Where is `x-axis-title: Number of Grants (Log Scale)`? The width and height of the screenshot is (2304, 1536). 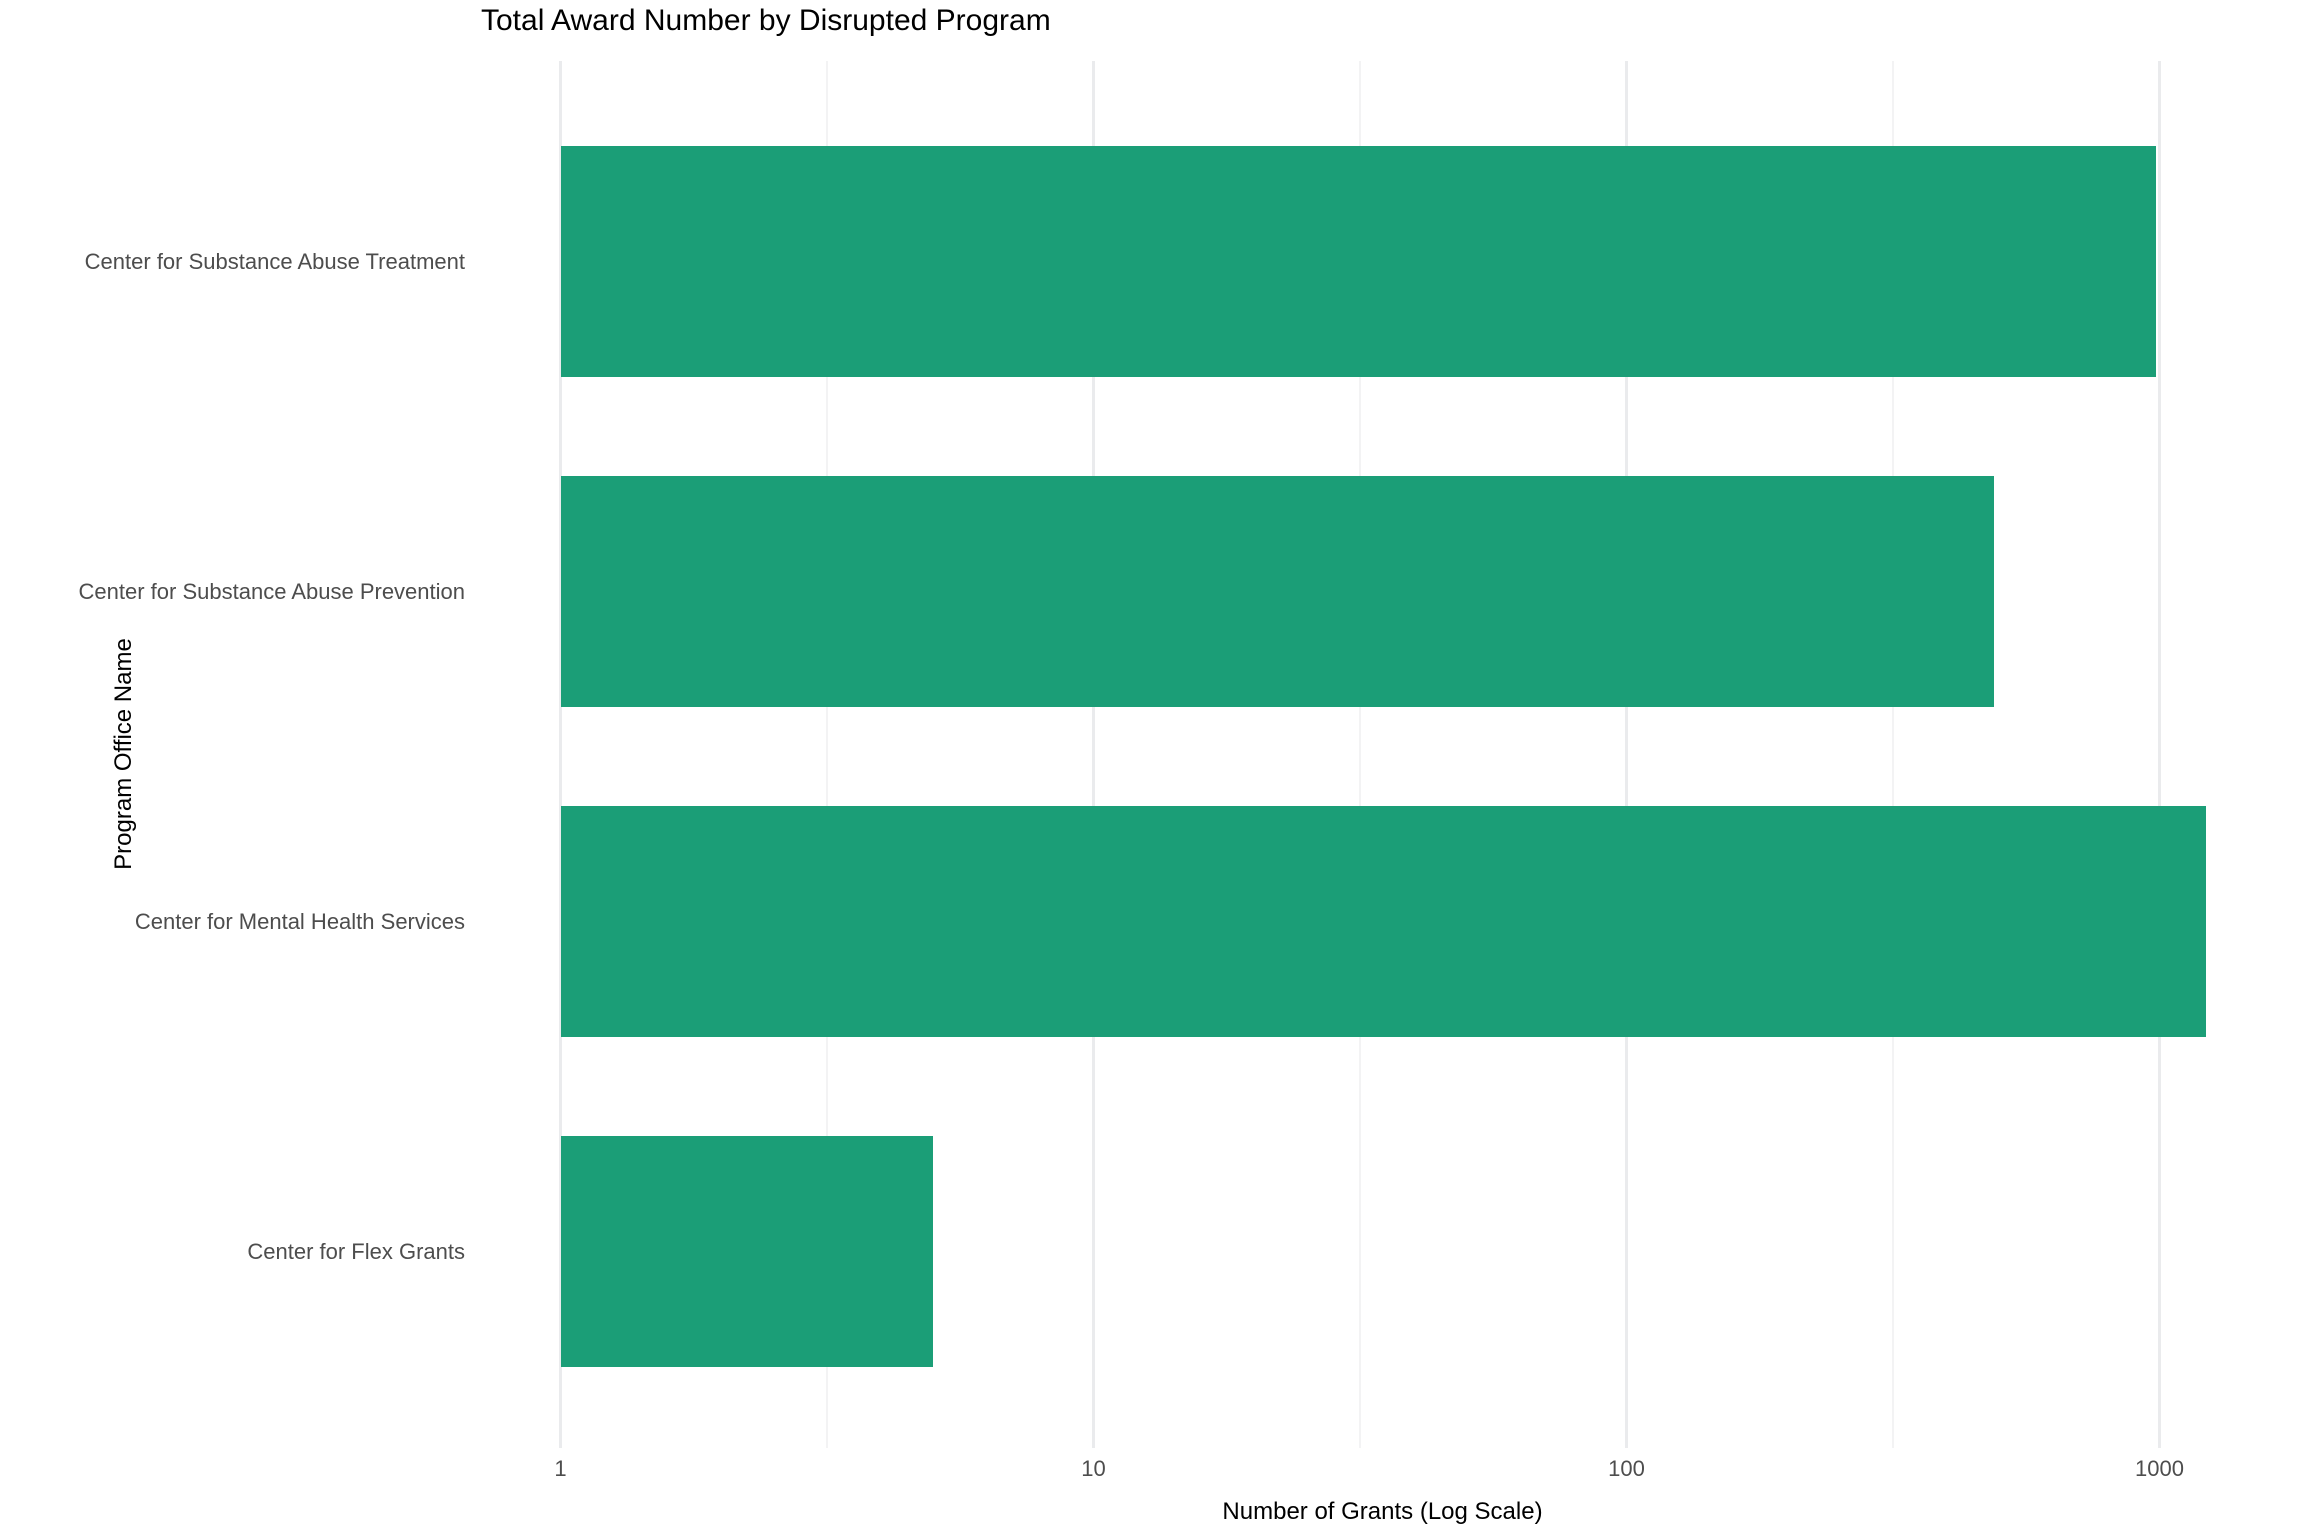 x-axis-title: Number of Grants (Log Scale) is located at coordinates (1382, 1511).